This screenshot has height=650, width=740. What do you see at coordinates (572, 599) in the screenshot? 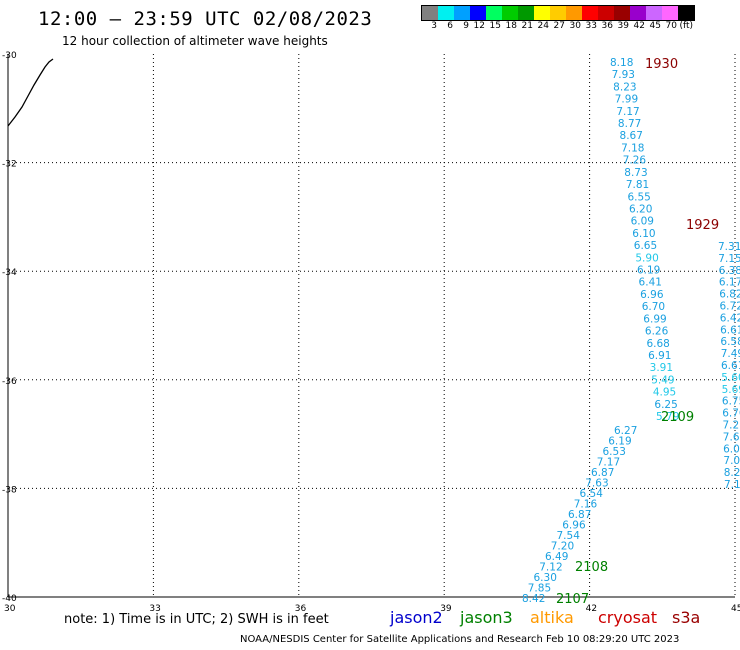
I see `pass-time-label: 2107` at bounding box center [572, 599].